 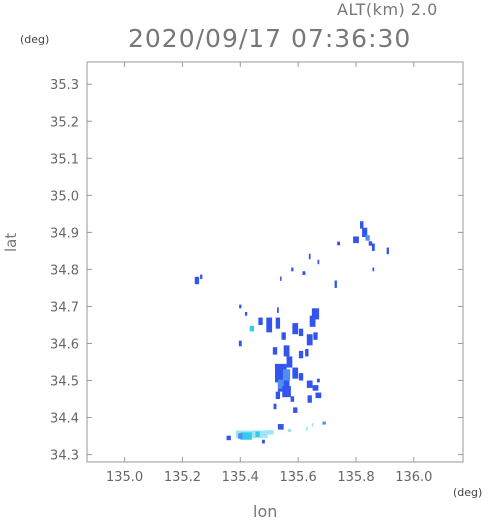 What do you see at coordinates (64, 233) in the screenshot?
I see `y-tick-label: 34.9` at bounding box center [64, 233].